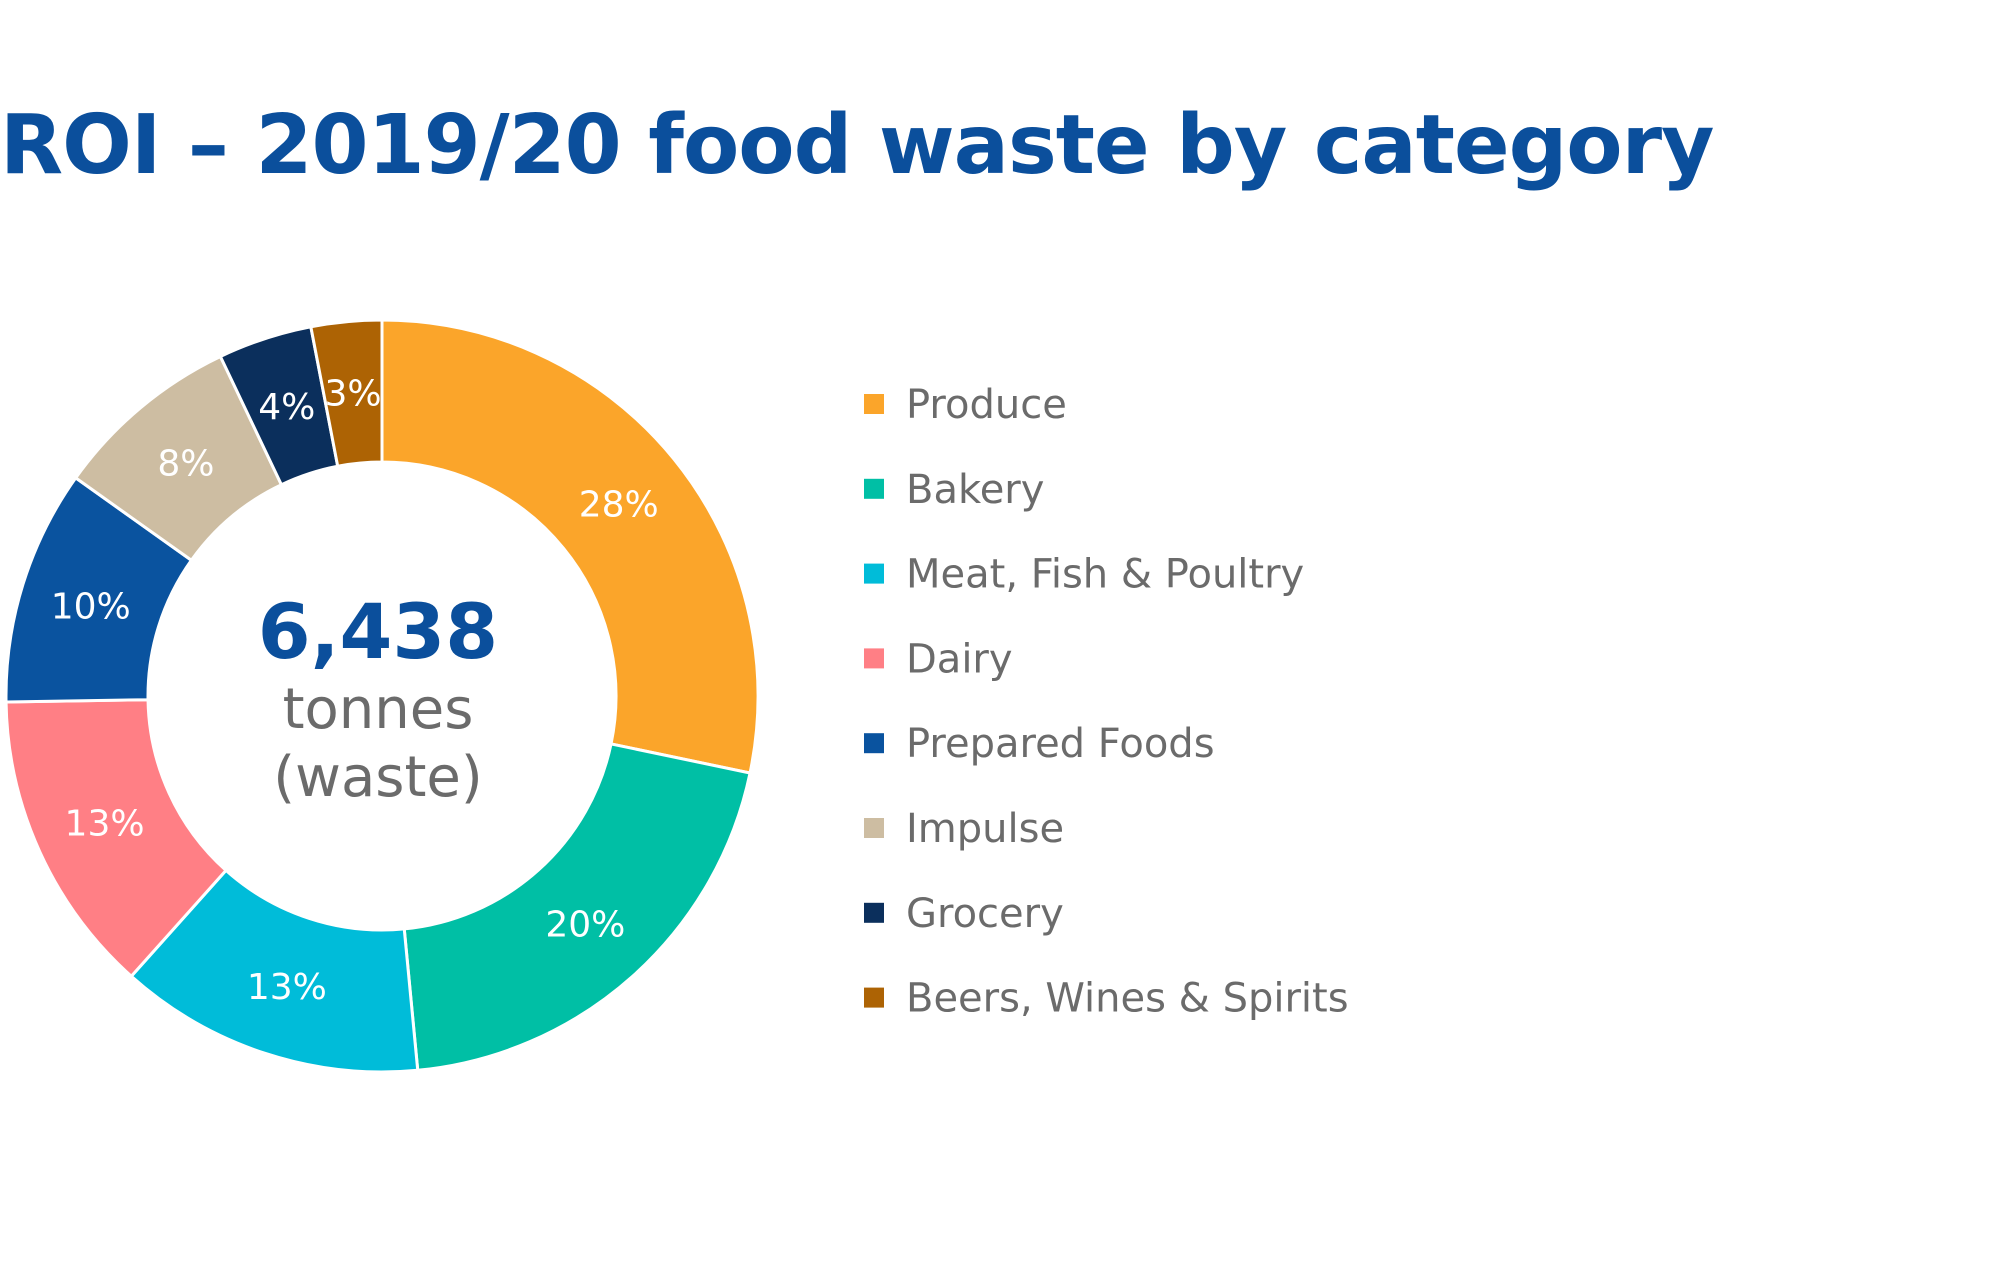  What do you see at coordinates (874, 488) in the screenshot?
I see `legend-swatch-bakery` at bounding box center [874, 488].